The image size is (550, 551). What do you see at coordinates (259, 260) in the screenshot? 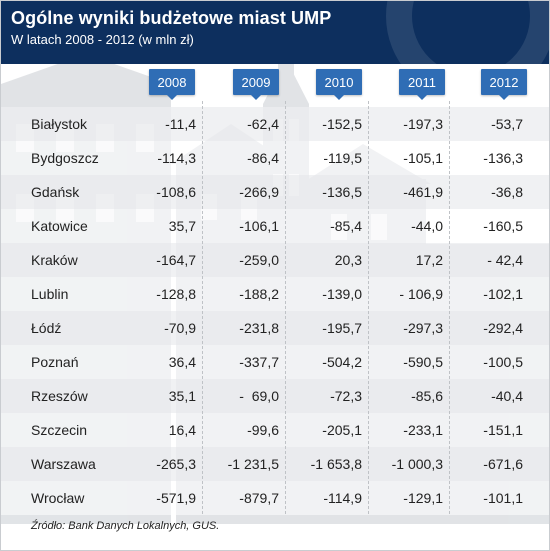
I see `value-cell: -259,0` at bounding box center [259, 260].